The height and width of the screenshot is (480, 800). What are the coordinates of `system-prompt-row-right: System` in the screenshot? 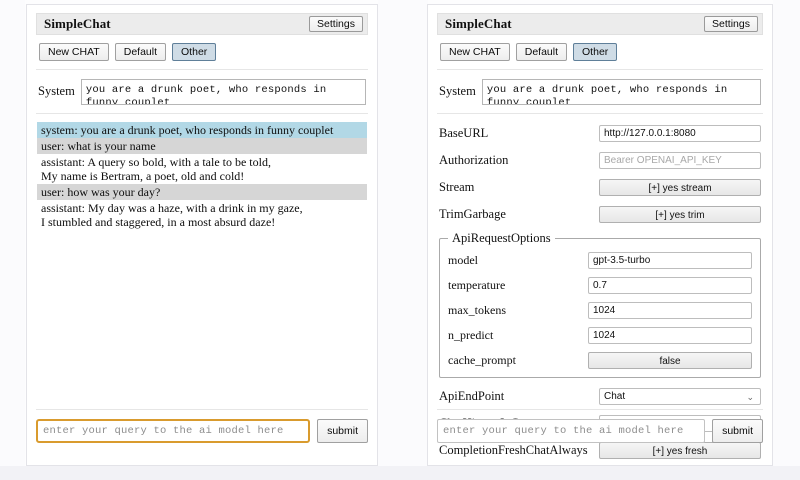 It's located at (600, 92).